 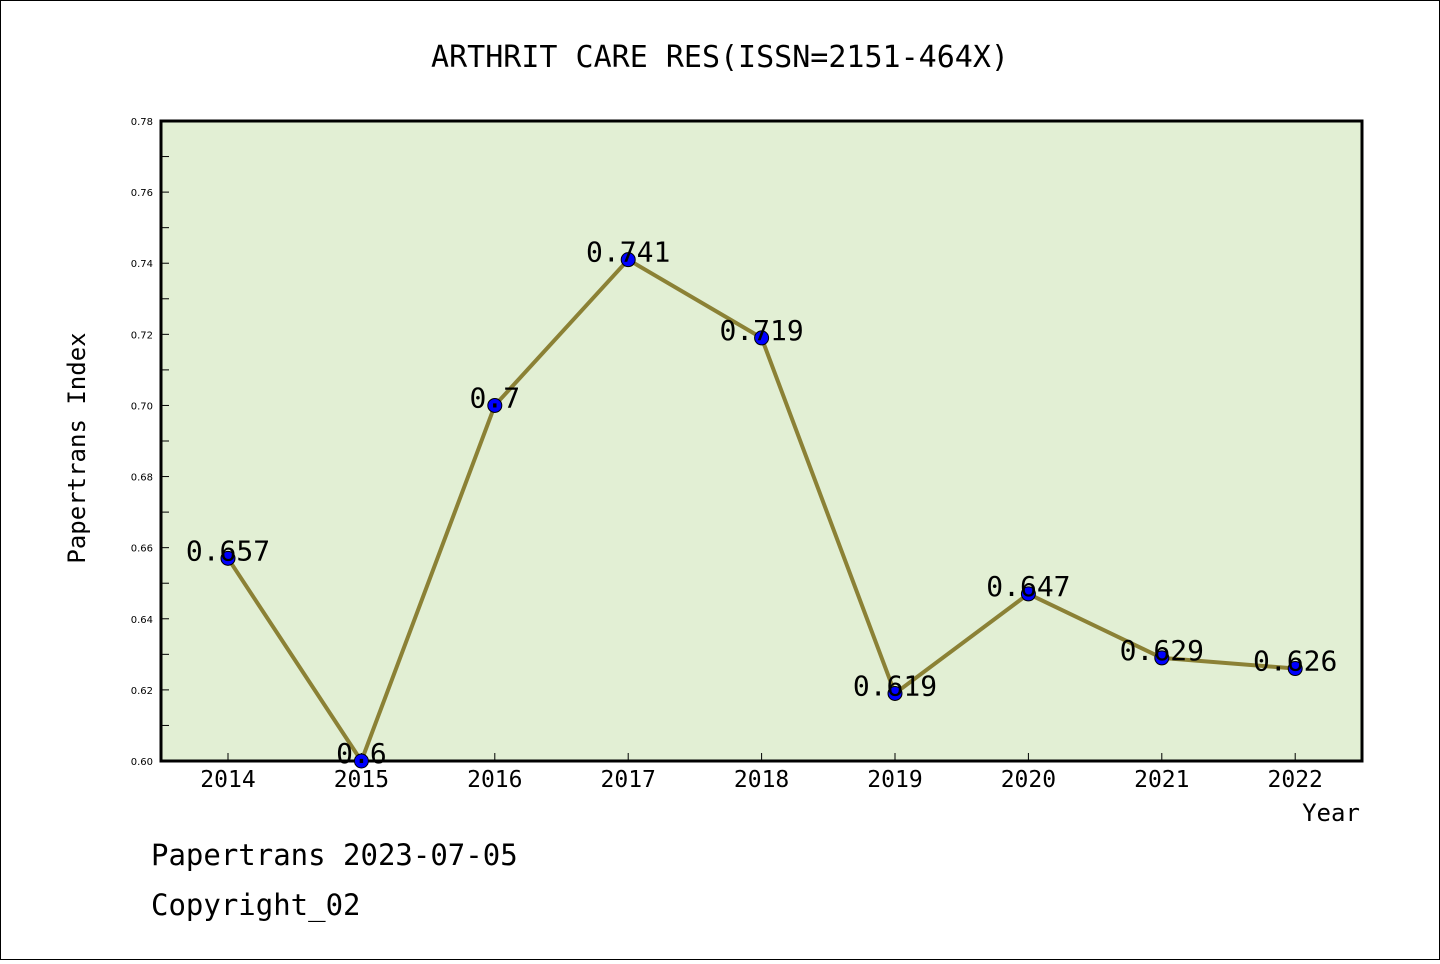 I want to click on x-tick-label: 2016, so click(x=494, y=780).